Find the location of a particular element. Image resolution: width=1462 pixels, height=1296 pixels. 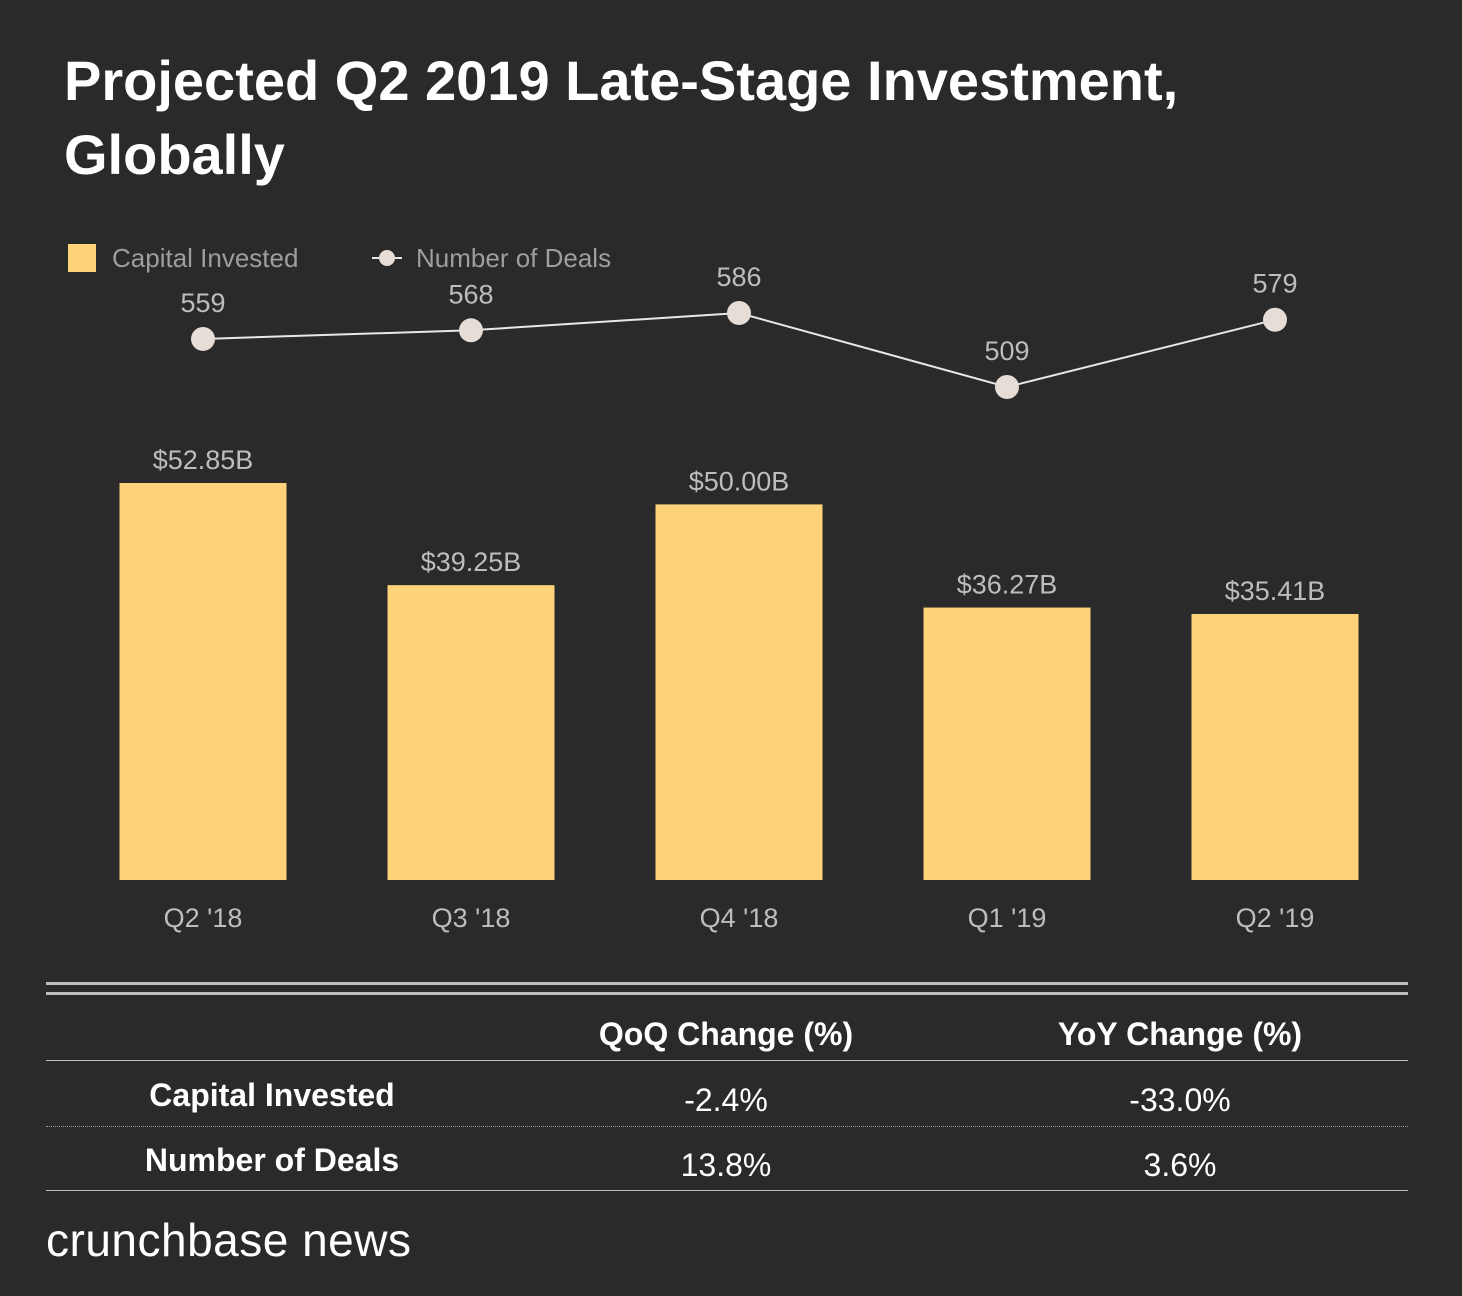

table-row-label-capital: Capital Invested is located at coordinates (272, 1095).